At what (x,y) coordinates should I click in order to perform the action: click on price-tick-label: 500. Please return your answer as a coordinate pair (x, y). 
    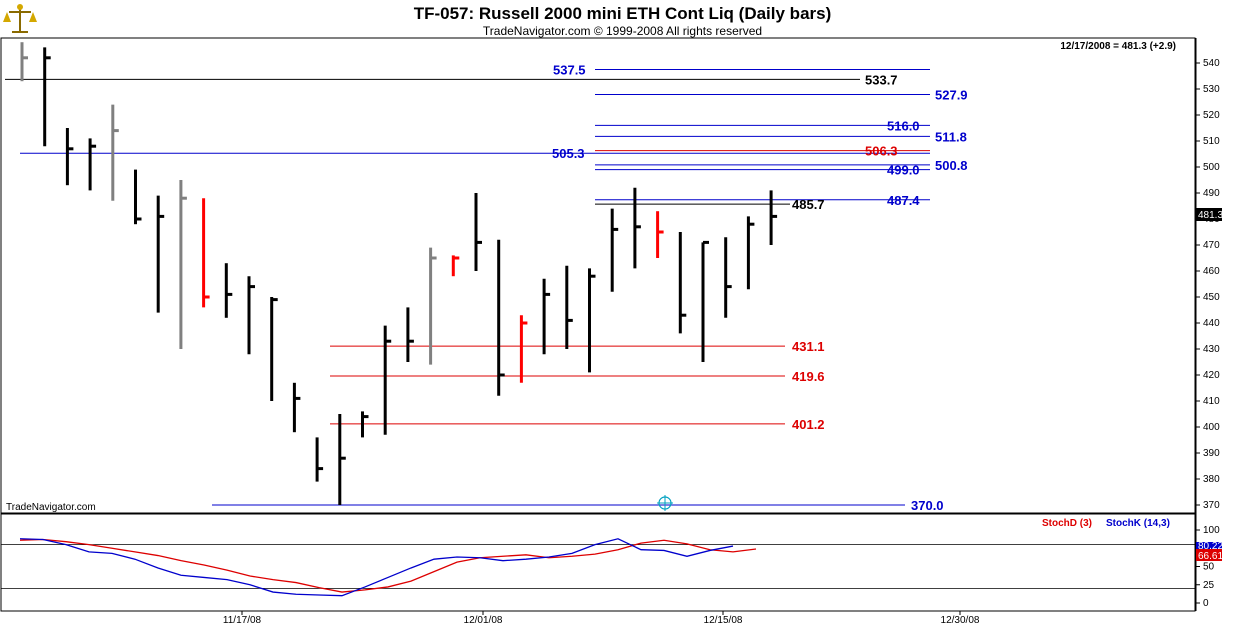
    Looking at the image, I should click on (1211, 167).